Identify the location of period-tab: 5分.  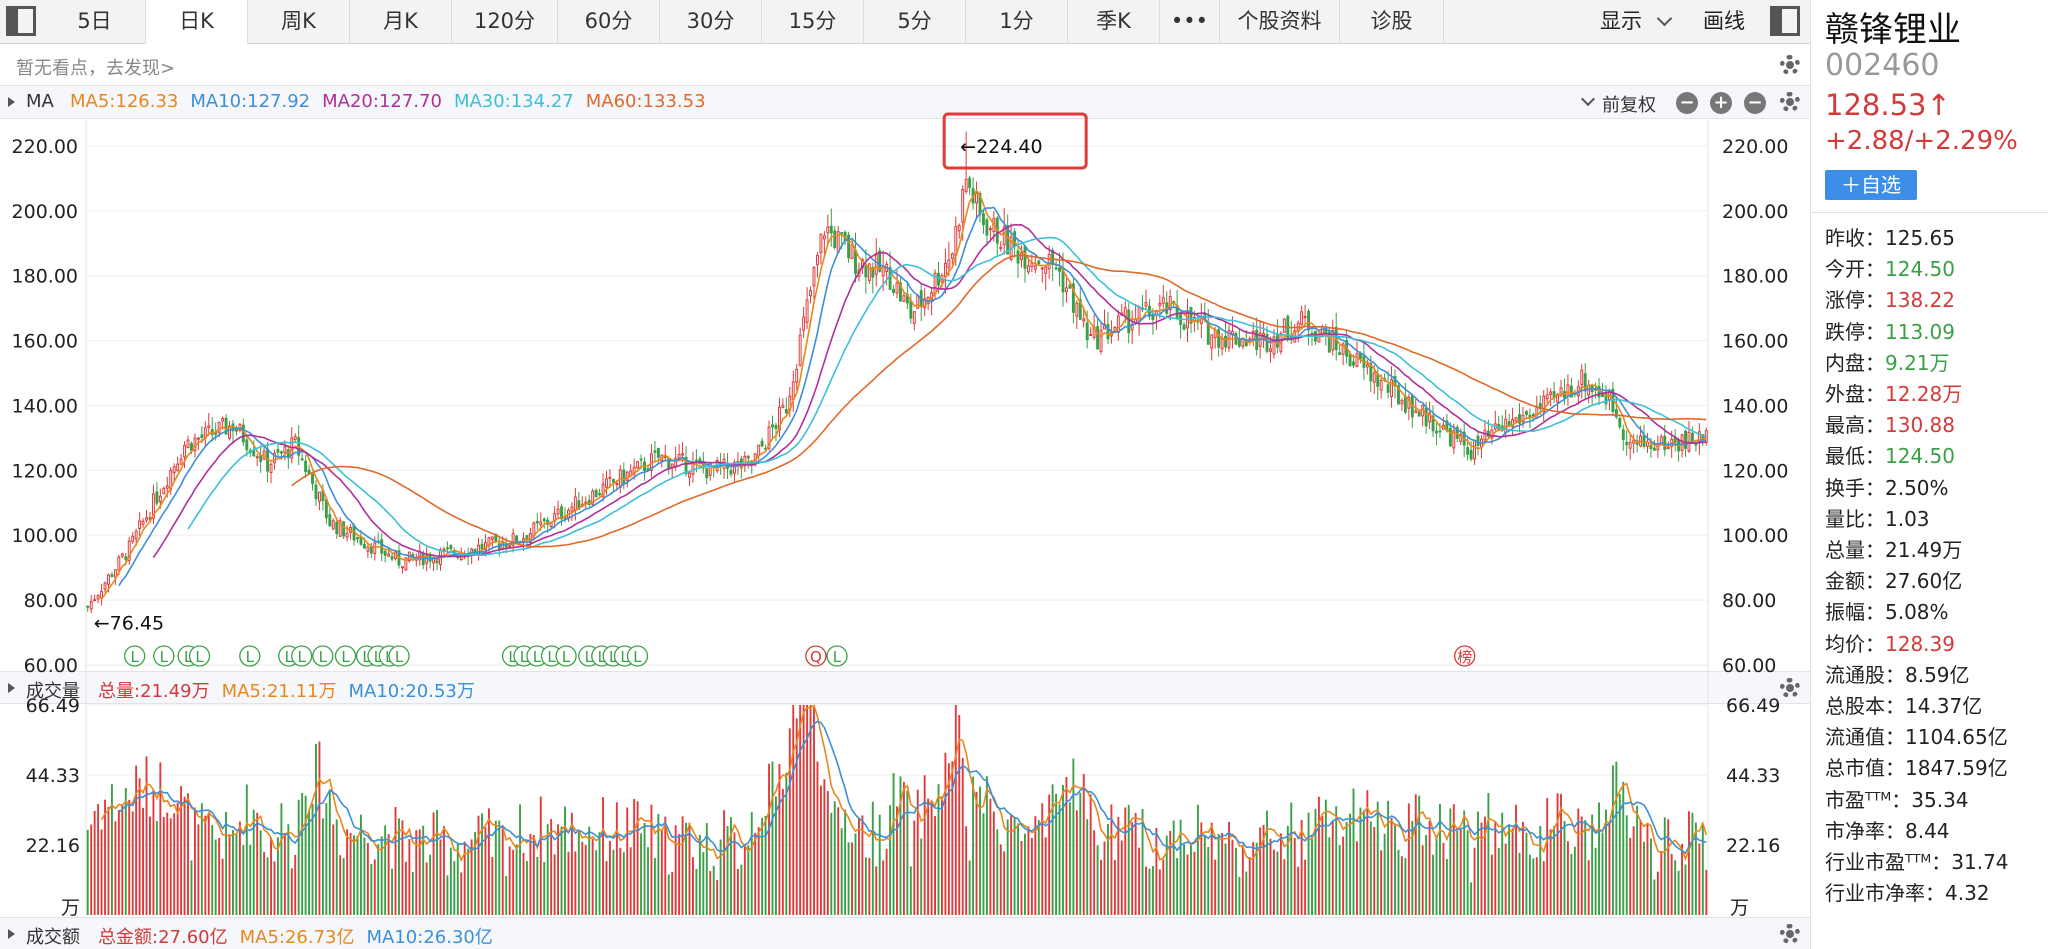
(915, 21).